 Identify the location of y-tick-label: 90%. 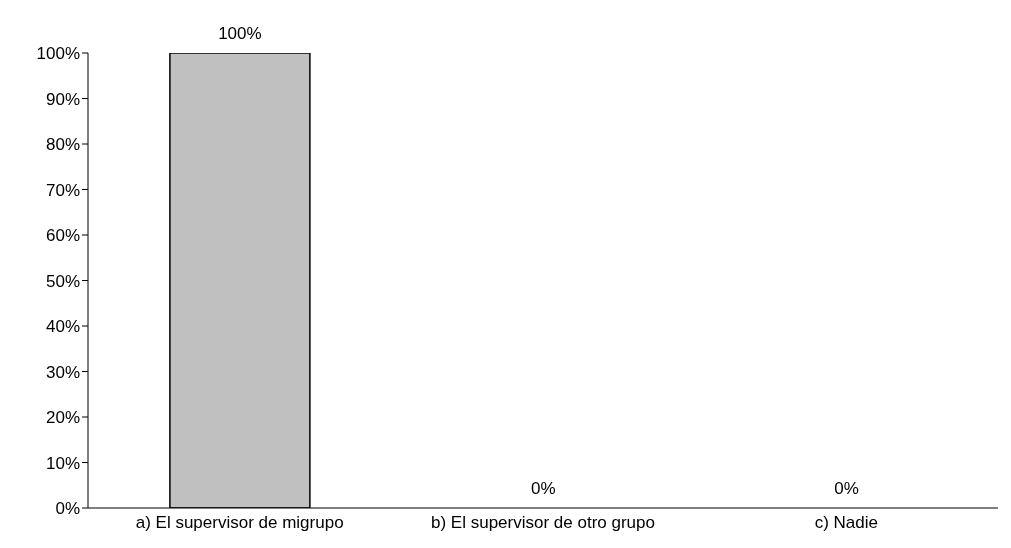
(62, 99).